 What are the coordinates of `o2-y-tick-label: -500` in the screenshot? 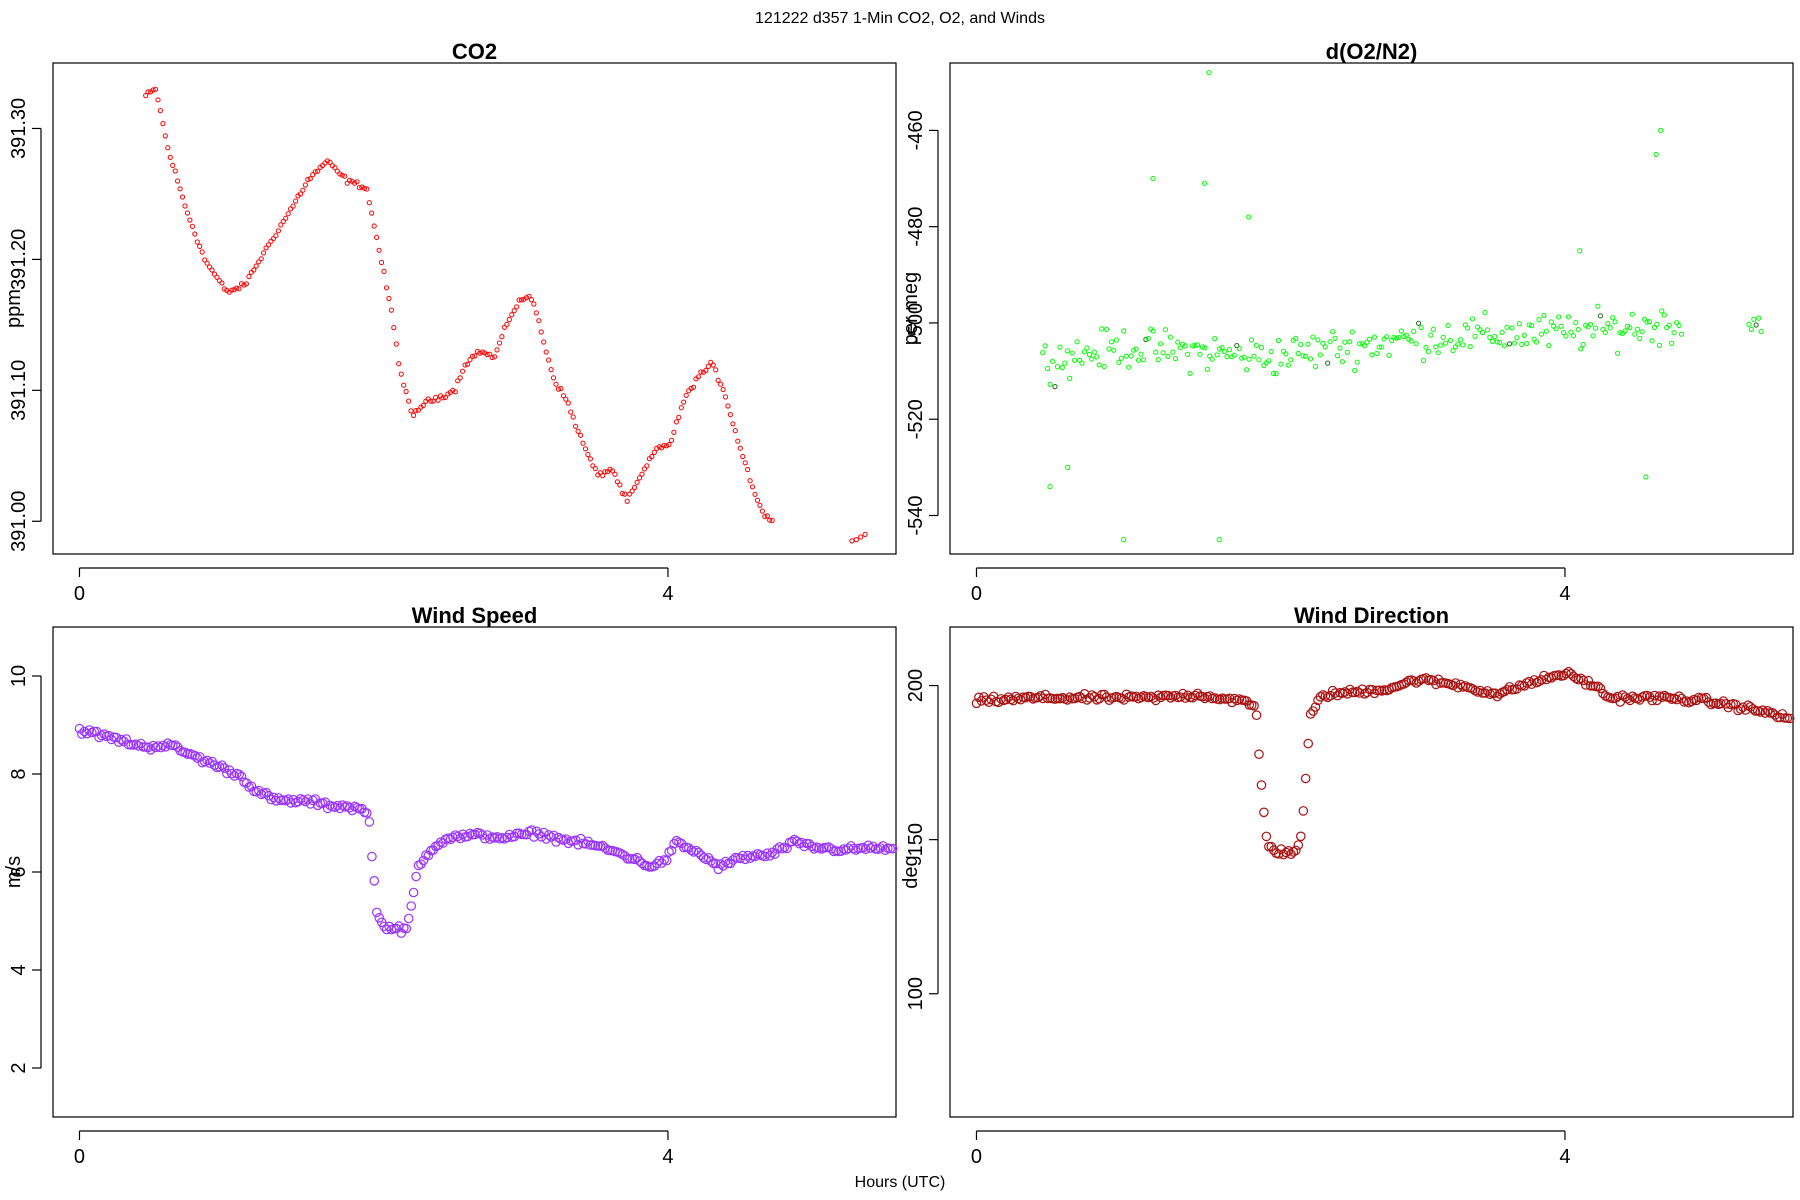 It's located at (916, 323).